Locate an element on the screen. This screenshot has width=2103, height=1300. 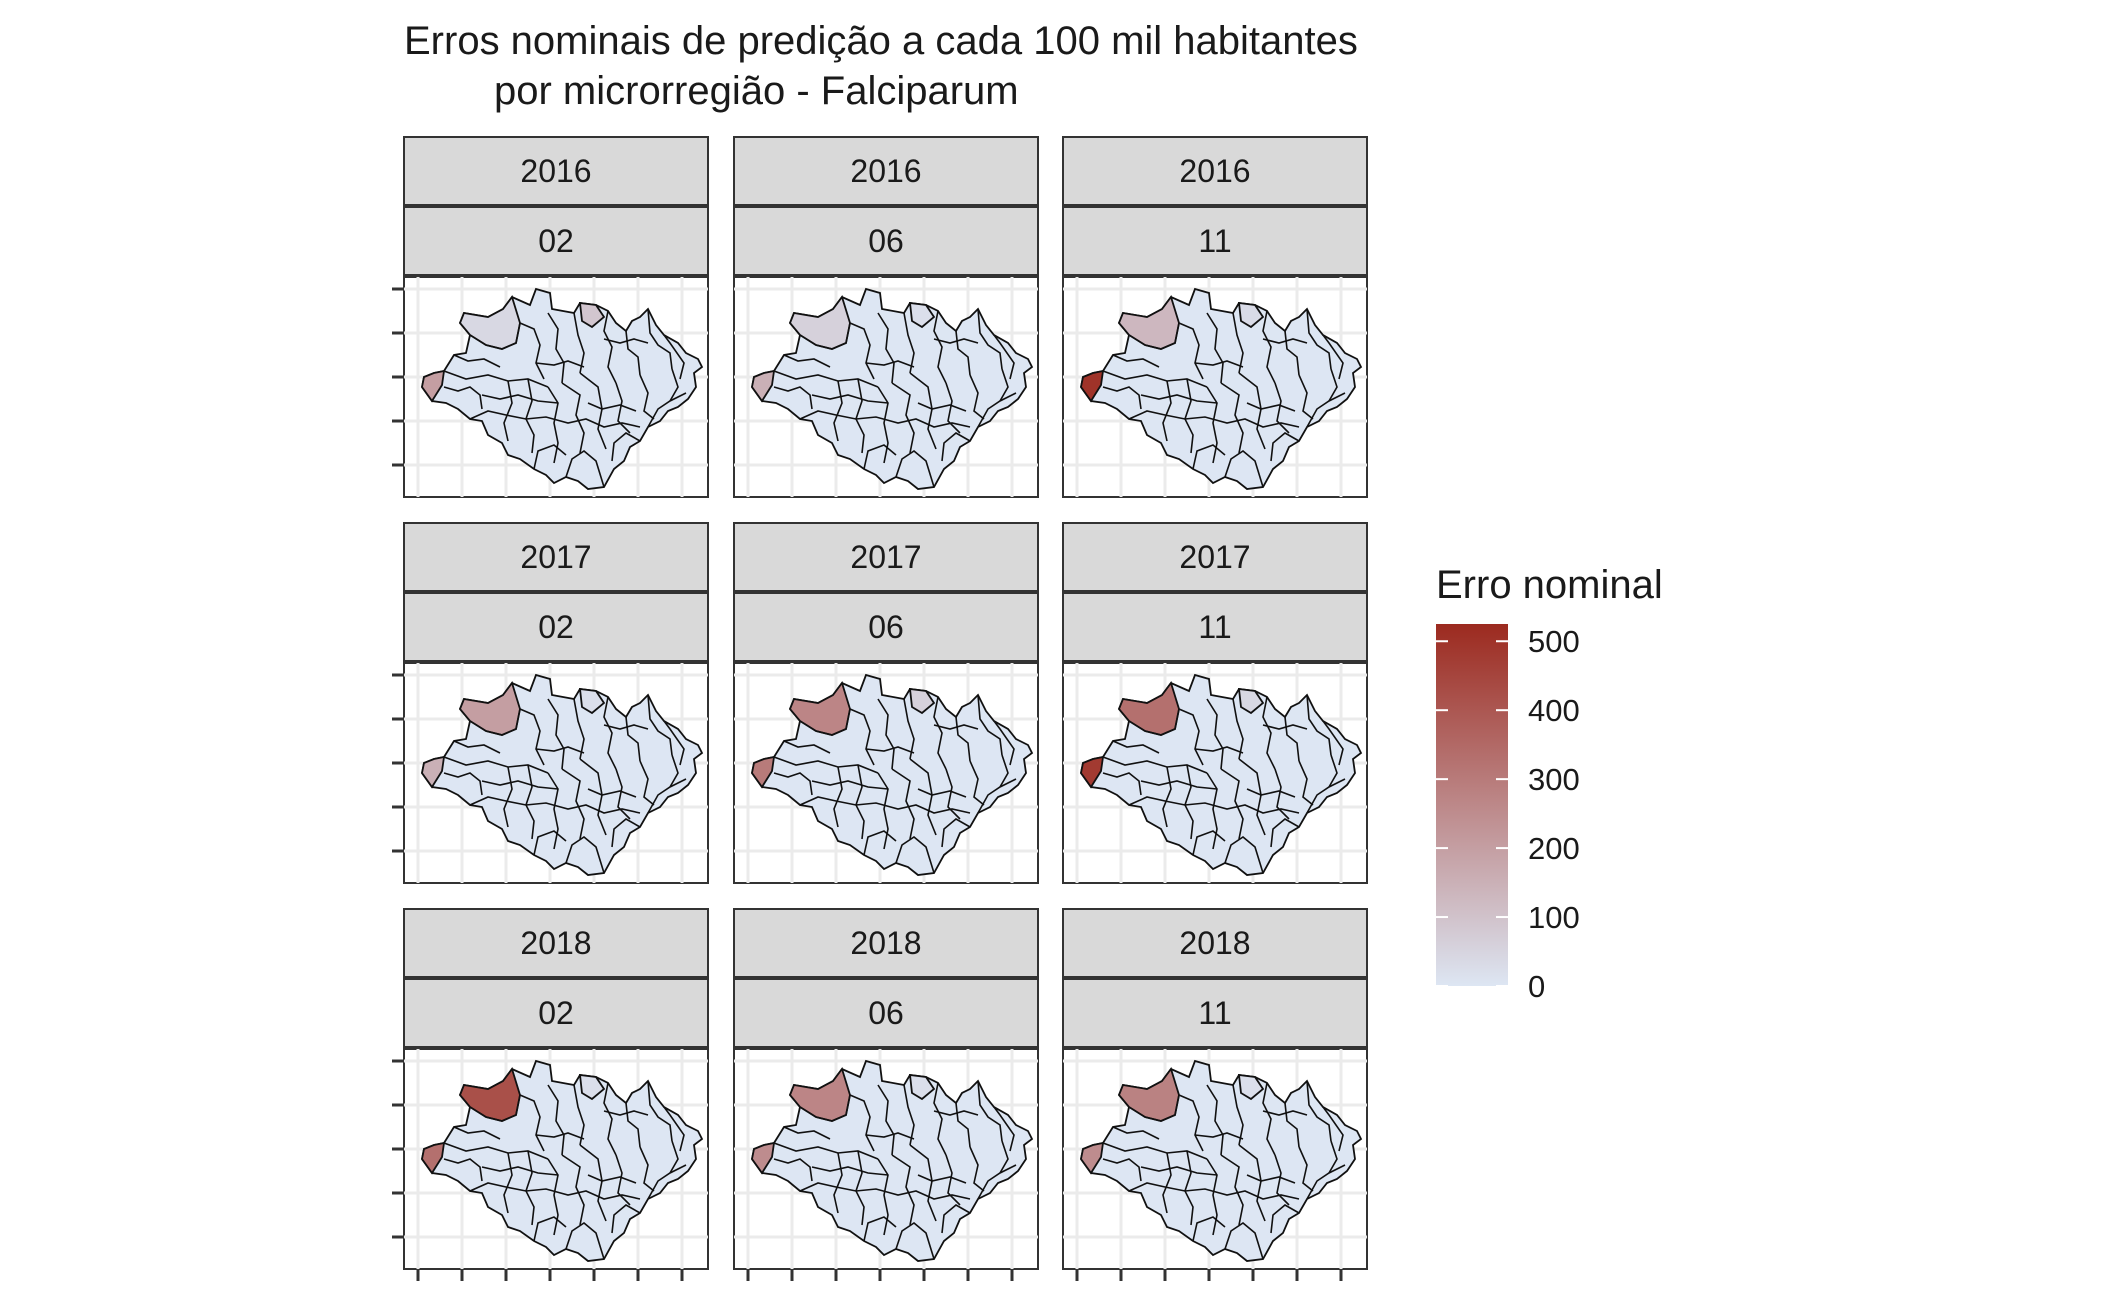
legend-tick-label: 400 is located at coordinates (1554, 710).